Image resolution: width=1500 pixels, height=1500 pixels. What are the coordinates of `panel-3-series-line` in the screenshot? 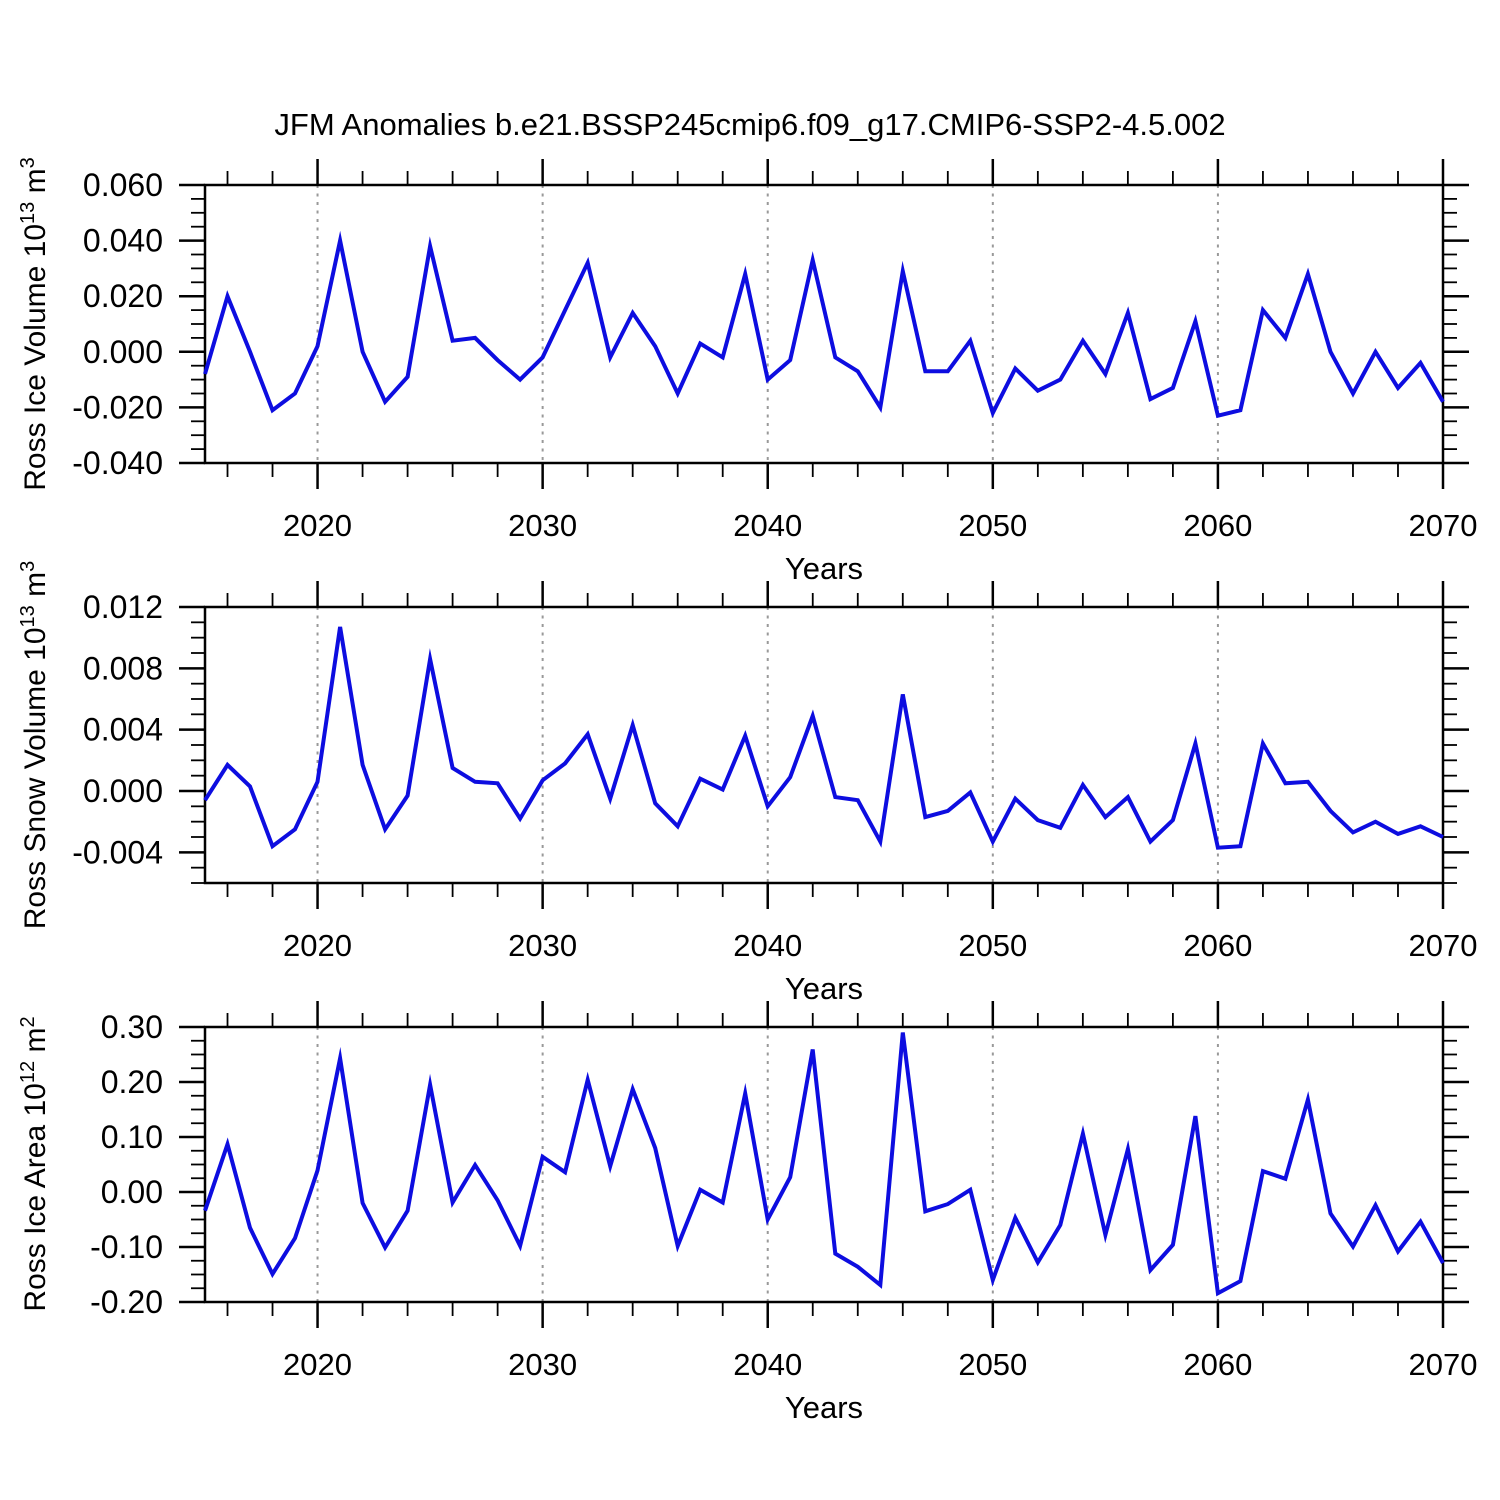 It's located at (824, 1164).